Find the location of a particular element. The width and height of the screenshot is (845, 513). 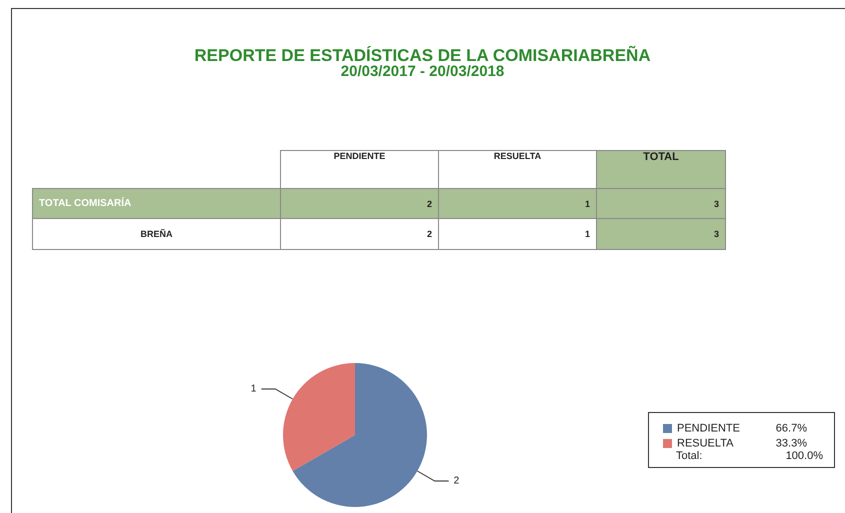

data-label: 1 is located at coordinates (253, 389).